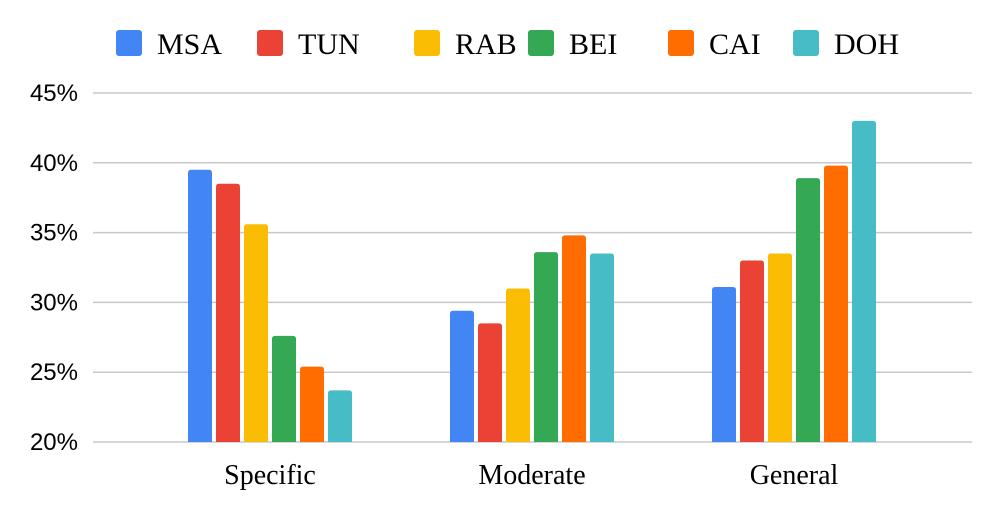 The height and width of the screenshot is (517, 997). I want to click on y-tick-label: 25%, so click(54, 372).